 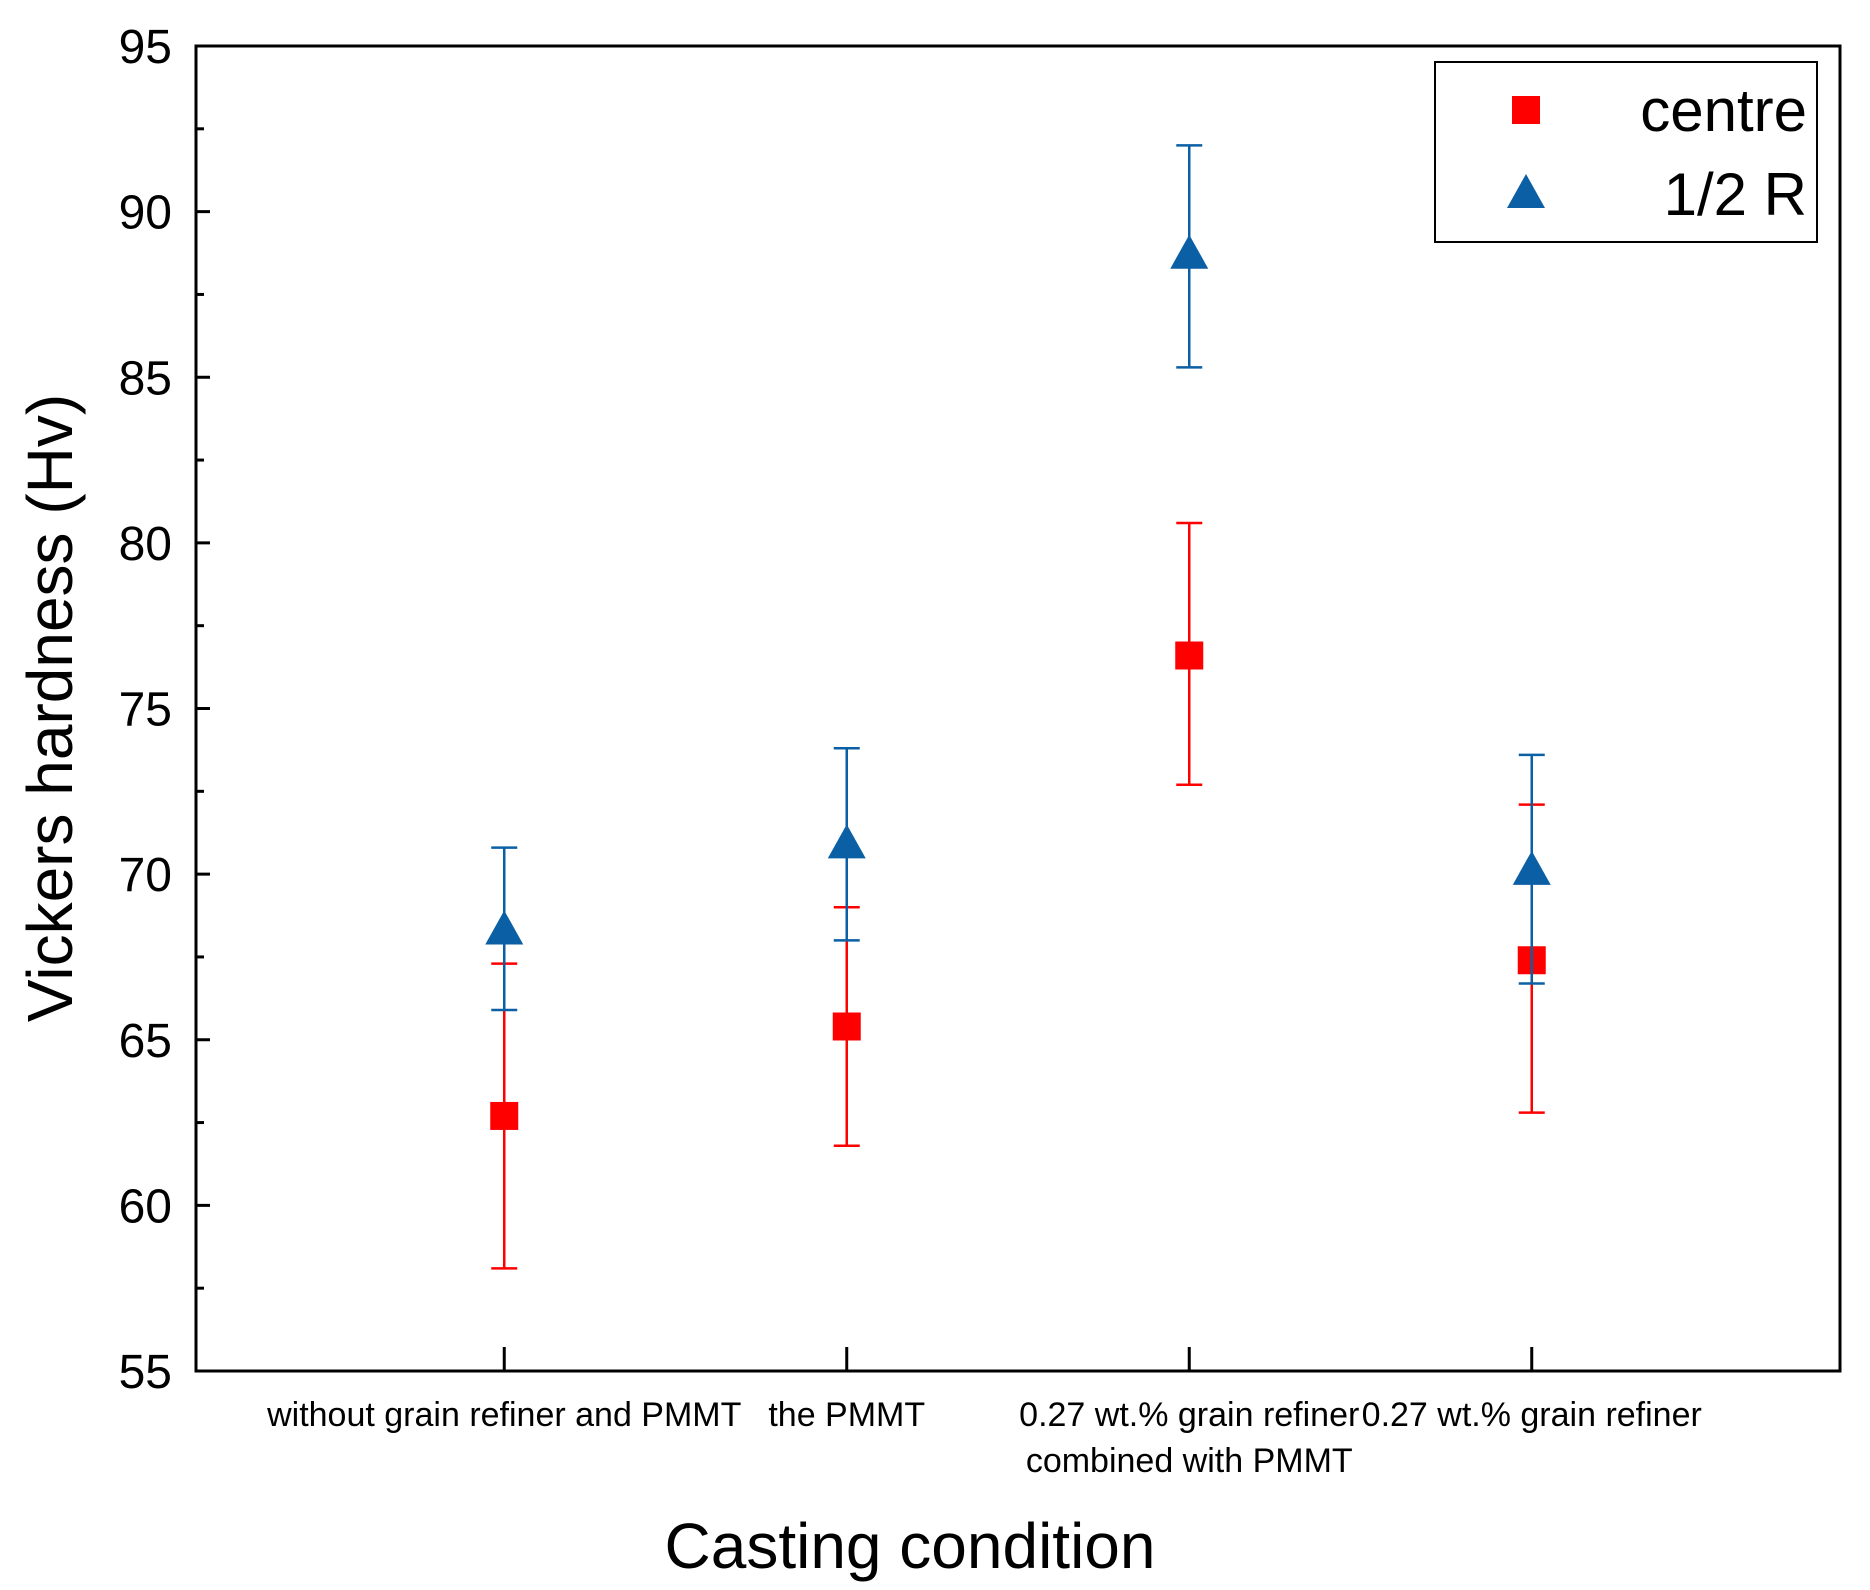 I want to click on x-tick-label: combined with PMMT, so click(x=1189, y=1461).